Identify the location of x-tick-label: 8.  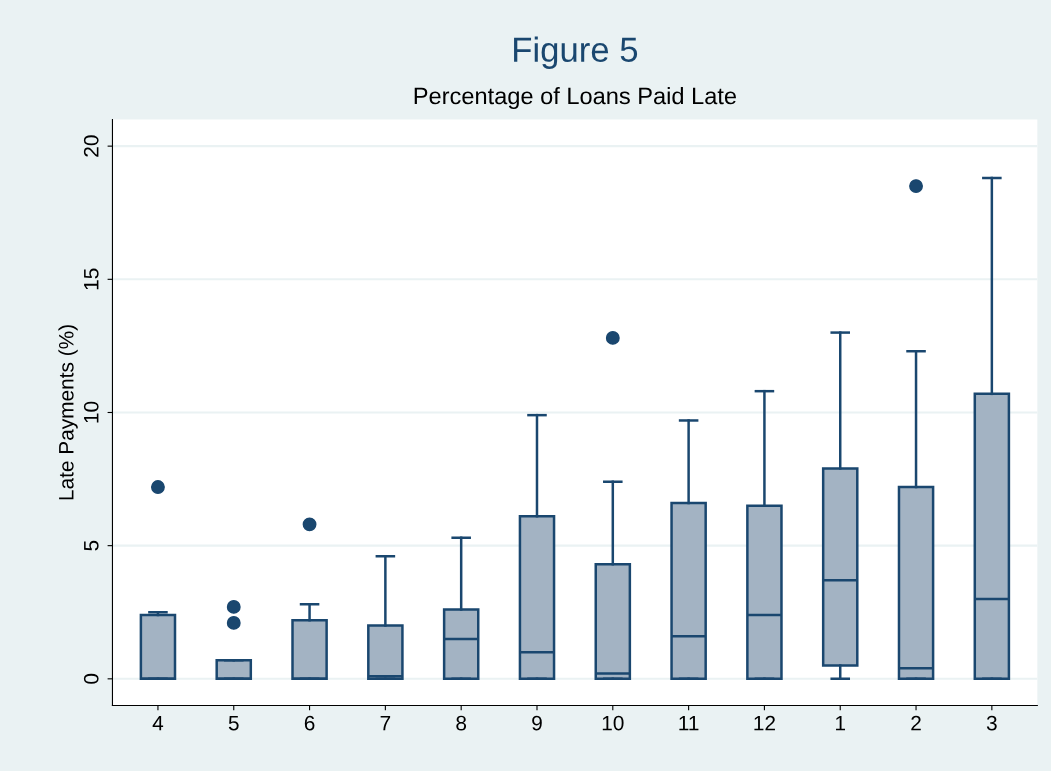
(461, 723).